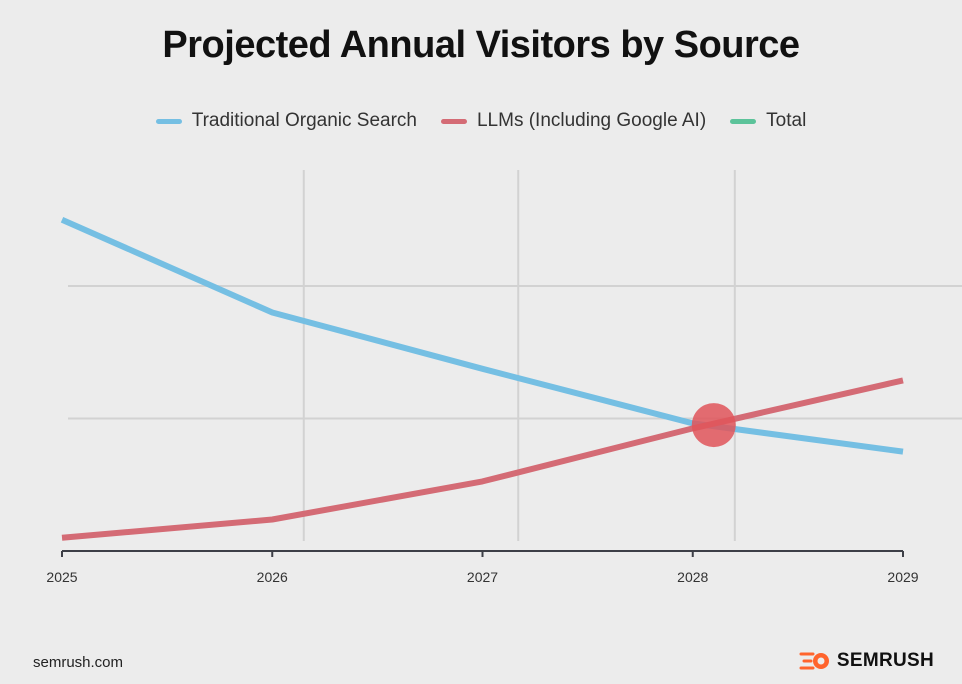 The width and height of the screenshot is (962, 684). What do you see at coordinates (692, 577) in the screenshot?
I see `x-tick-label-2028: 2028` at bounding box center [692, 577].